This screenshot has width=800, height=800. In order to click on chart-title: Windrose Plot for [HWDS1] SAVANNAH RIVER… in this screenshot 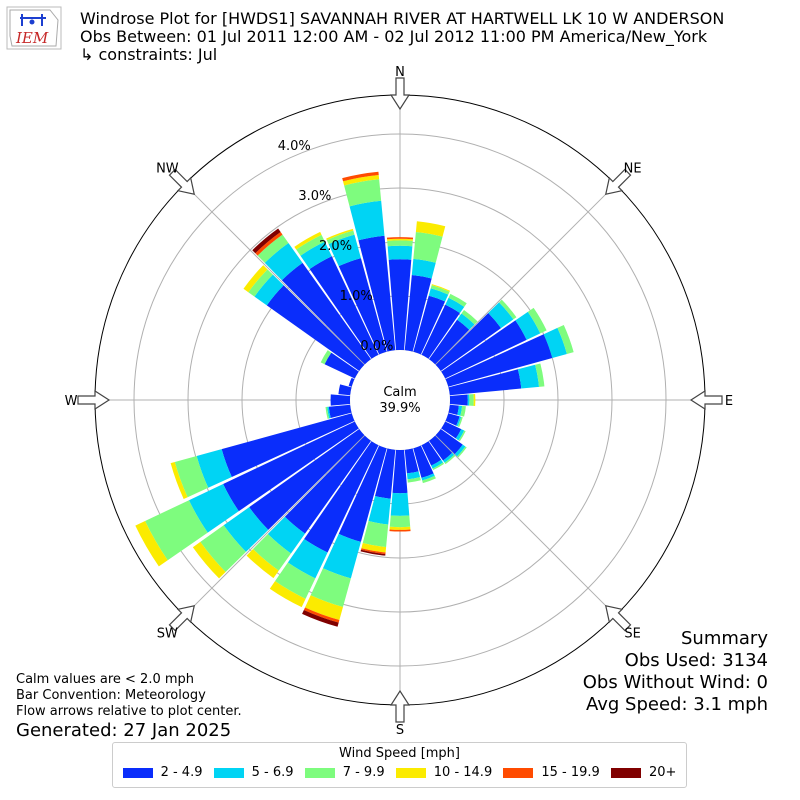, I will do `click(402, 18)`.